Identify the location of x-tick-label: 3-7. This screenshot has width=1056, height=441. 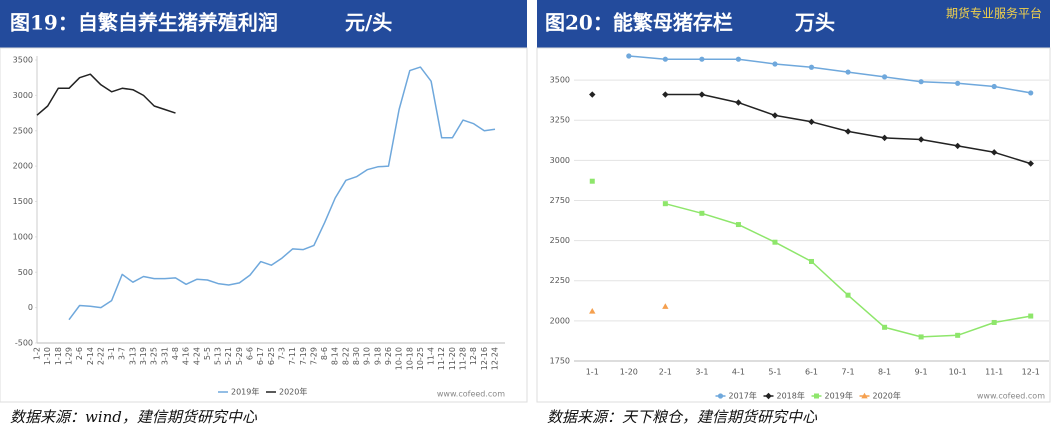
(122, 353).